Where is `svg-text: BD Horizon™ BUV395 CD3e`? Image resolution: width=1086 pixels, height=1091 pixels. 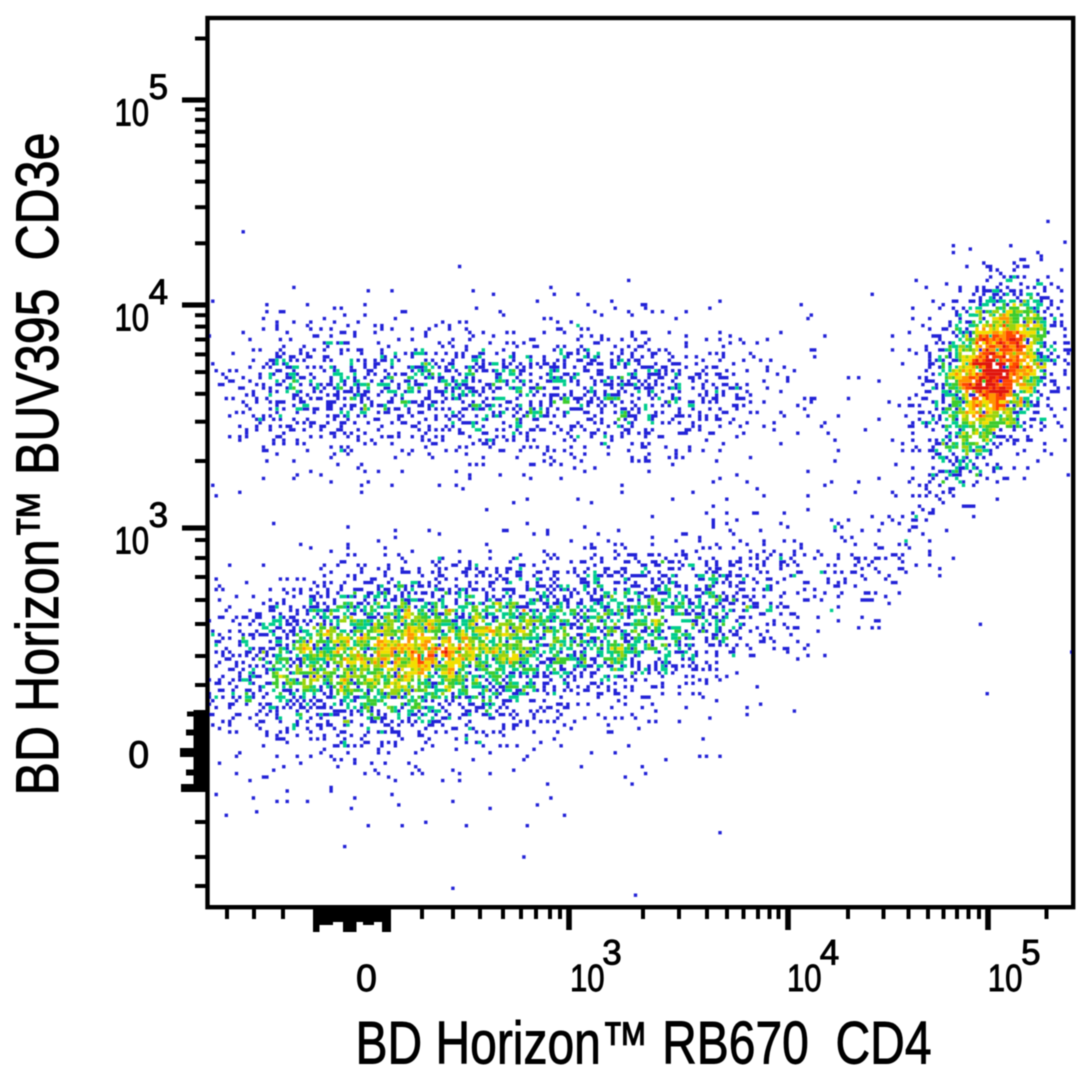 svg-text: BD Horizon™ BUV395 CD3e is located at coordinates (37, 464).